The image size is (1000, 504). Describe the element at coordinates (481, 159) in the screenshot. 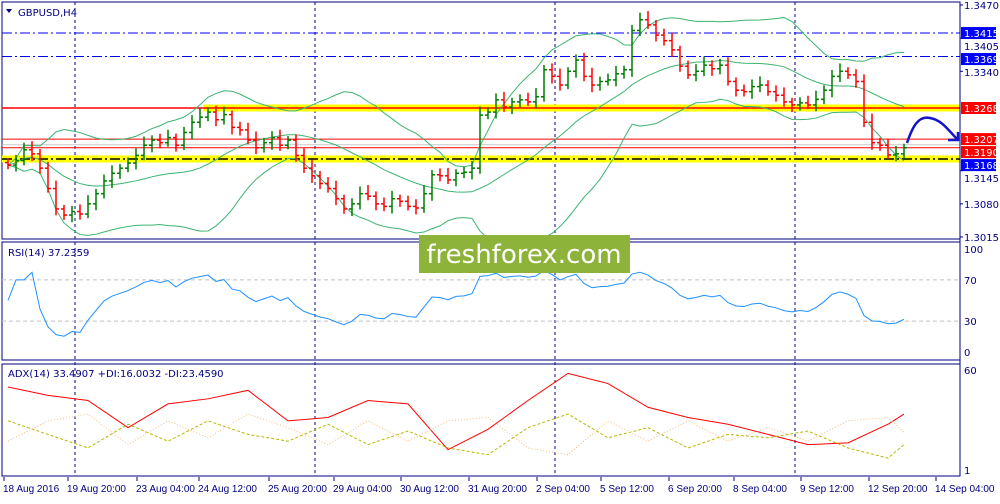

I see `support-zone-band` at that location.